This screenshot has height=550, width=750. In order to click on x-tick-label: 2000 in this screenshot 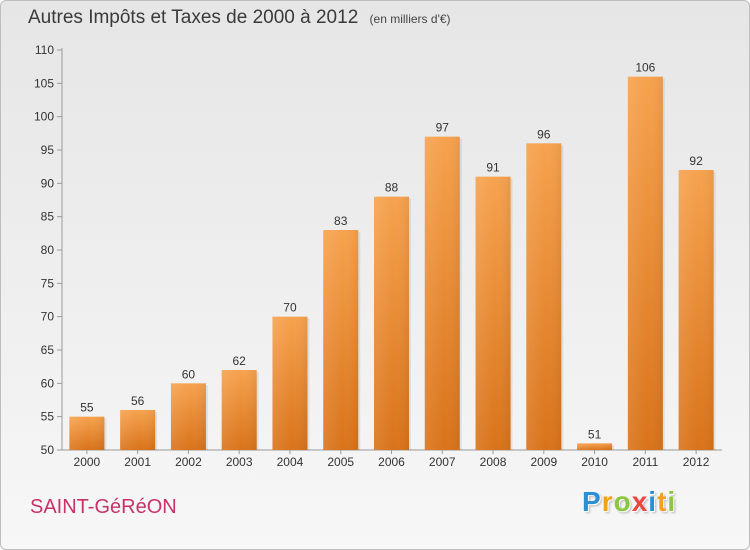, I will do `click(87, 462)`.